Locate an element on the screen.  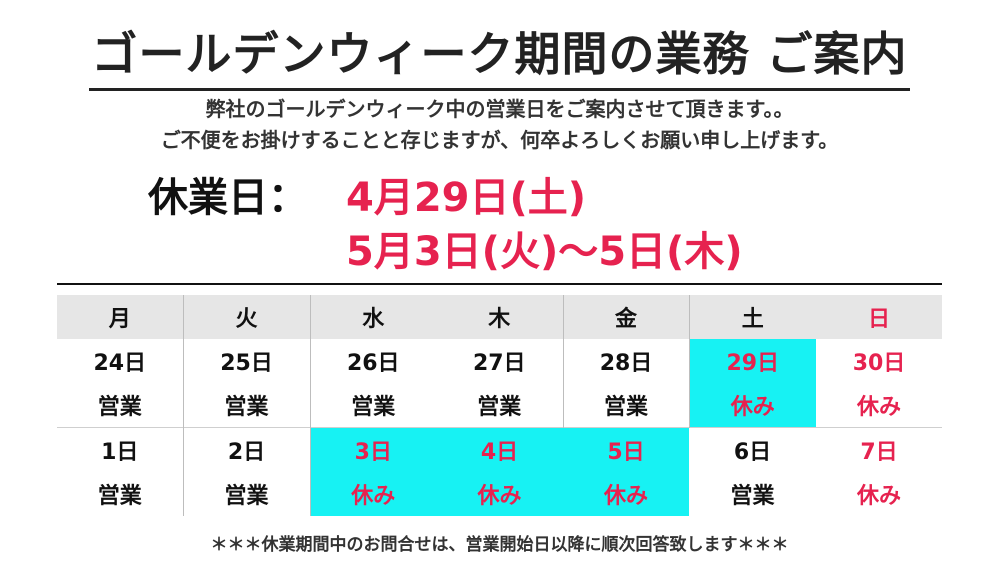
date-cell: 6日 is located at coordinates (752, 449).